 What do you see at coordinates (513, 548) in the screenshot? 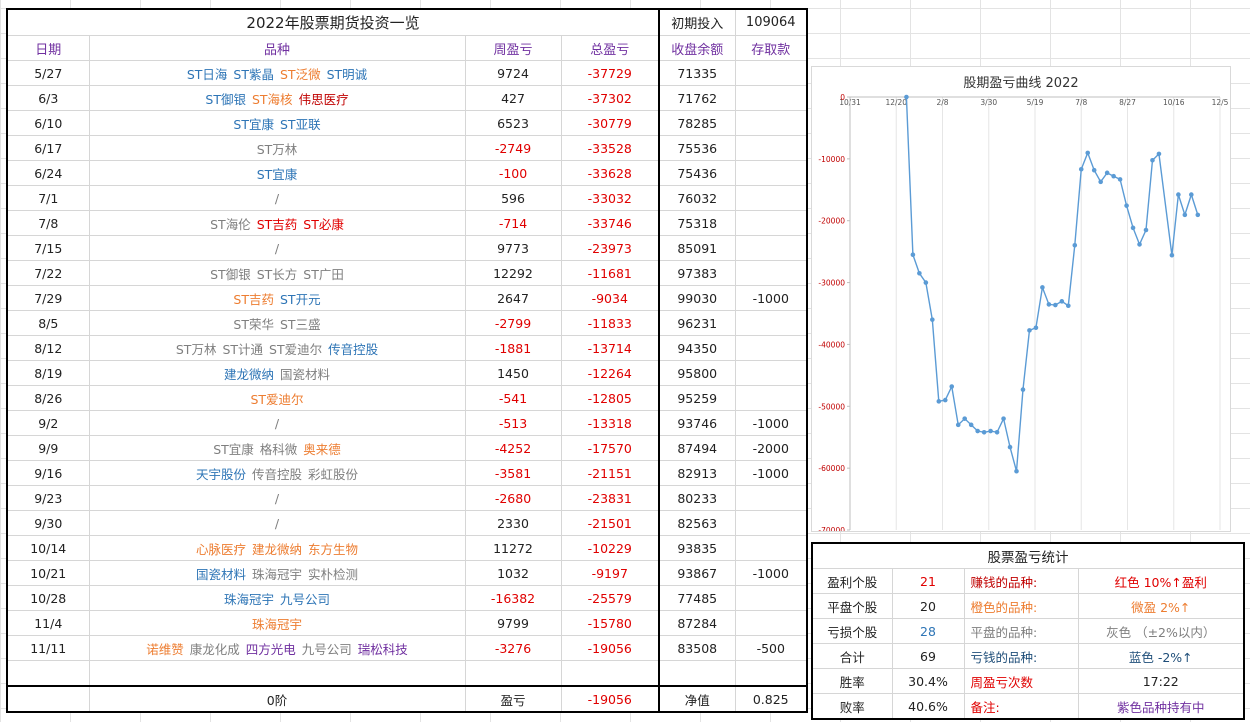
I see `row-weekly: 11272` at bounding box center [513, 548].